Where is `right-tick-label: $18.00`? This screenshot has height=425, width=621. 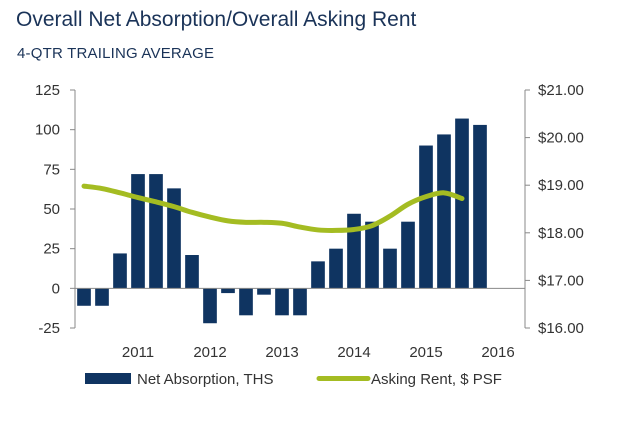
right-tick-label: $18.00 is located at coordinates (561, 233).